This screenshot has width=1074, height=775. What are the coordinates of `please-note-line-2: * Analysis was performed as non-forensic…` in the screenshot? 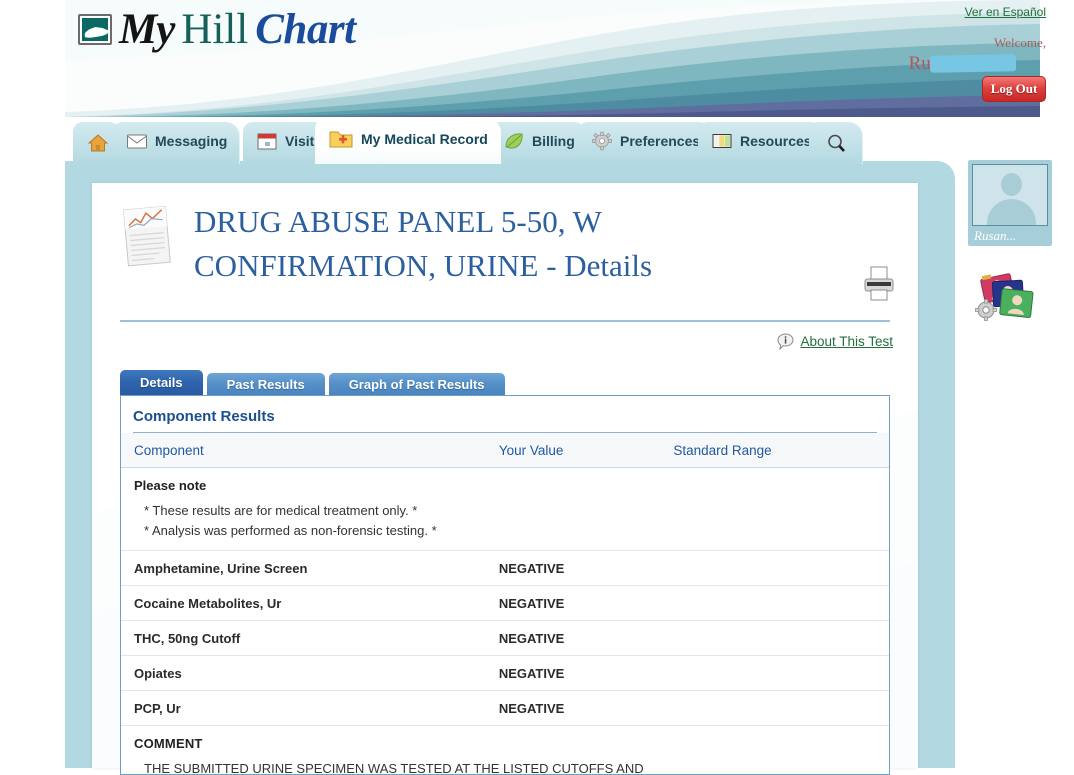 It's located at (516, 531).